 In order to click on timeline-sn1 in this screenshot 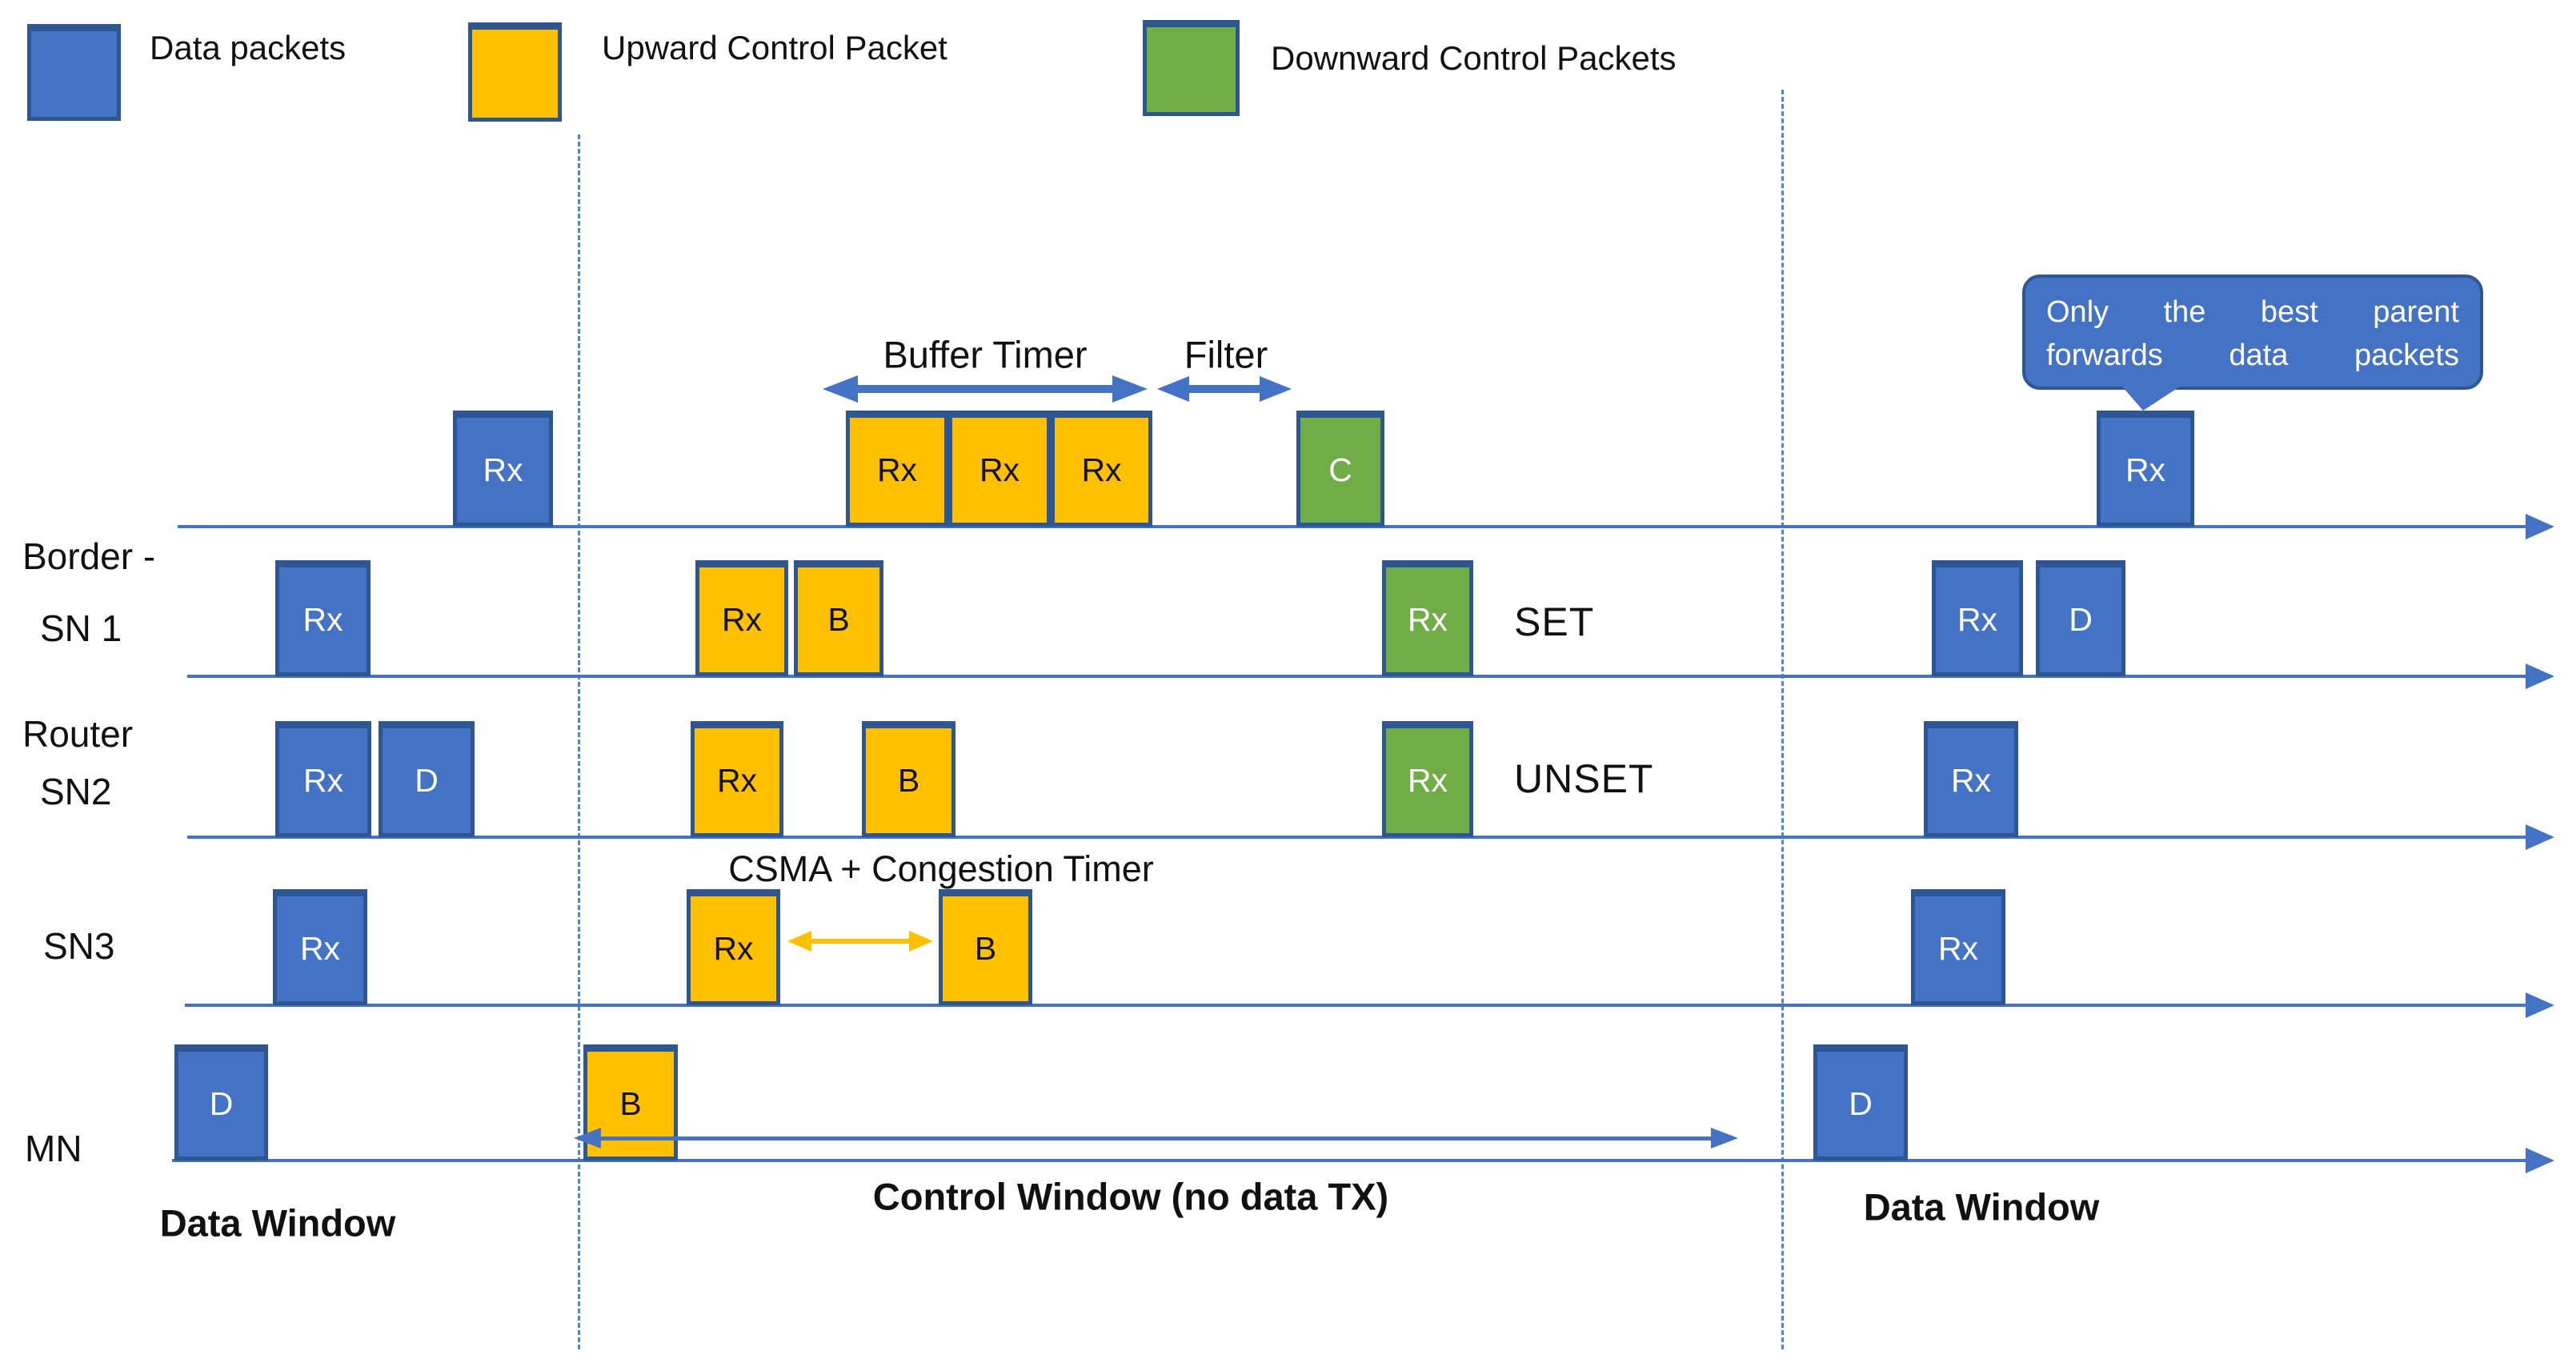, I will do `click(1356, 676)`.